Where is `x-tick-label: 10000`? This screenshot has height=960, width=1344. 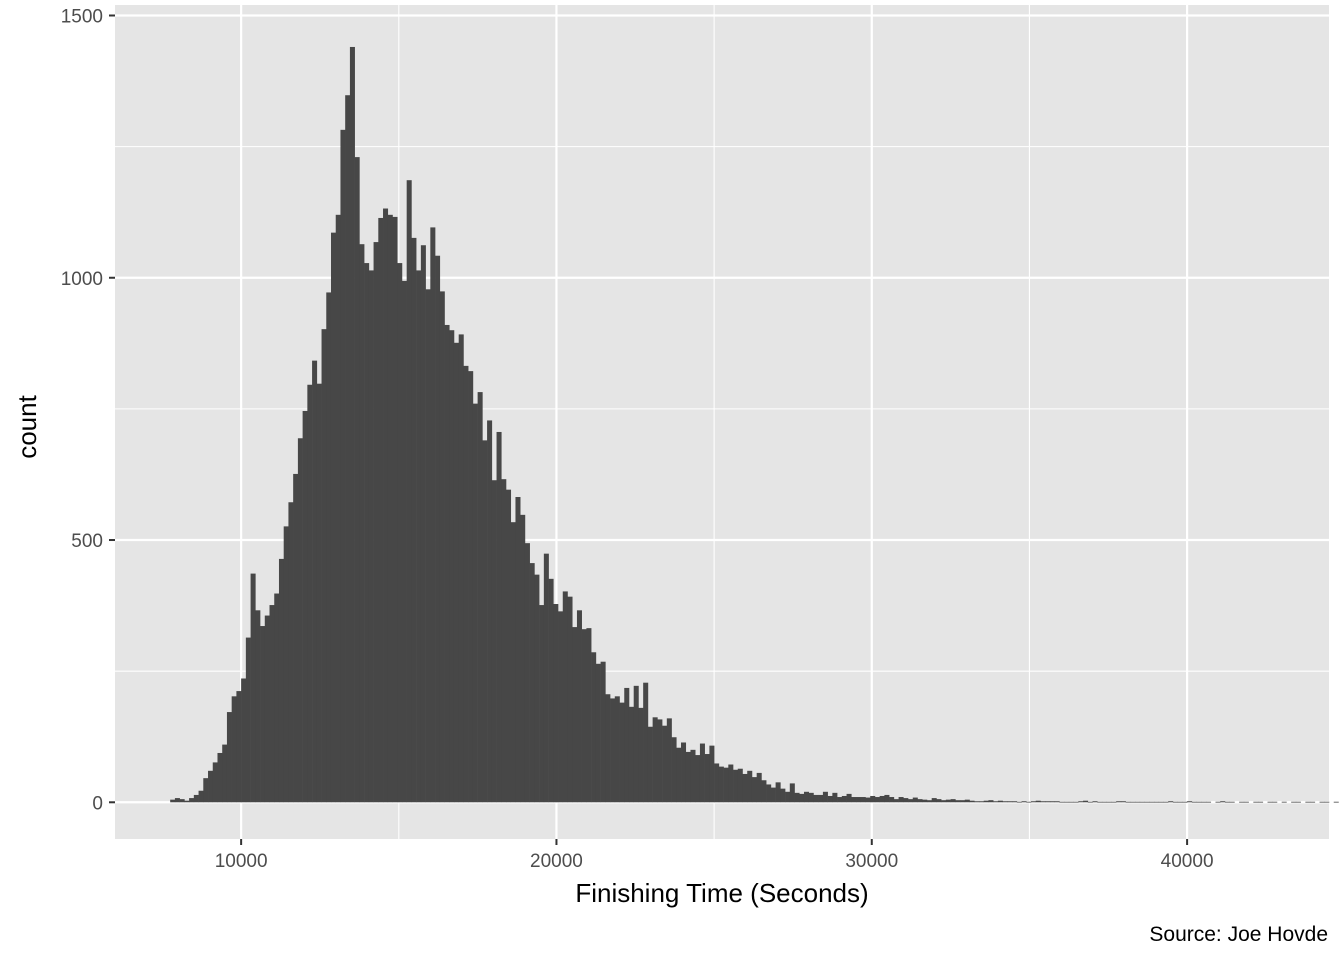 x-tick-label: 10000 is located at coordinates (241, 861).